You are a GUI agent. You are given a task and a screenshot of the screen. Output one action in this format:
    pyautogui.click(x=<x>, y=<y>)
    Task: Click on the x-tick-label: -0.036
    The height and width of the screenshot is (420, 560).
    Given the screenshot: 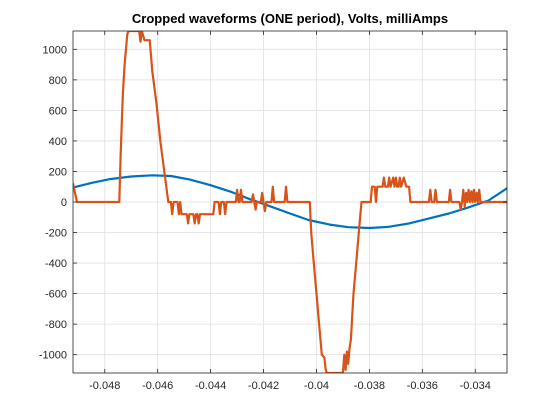 What is the action you would take?
    pyautogui.click(x=422, y=386)
    